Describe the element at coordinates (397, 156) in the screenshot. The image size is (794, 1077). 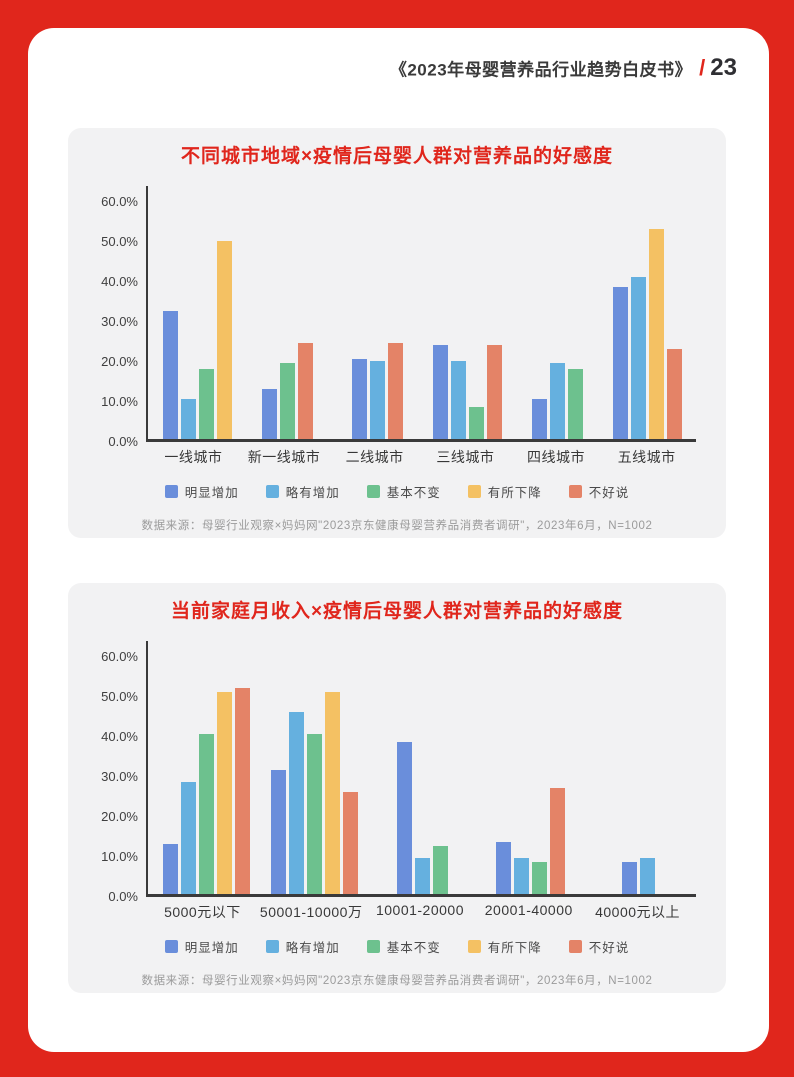
I see `chart-title: 不同城市地域×疫情后母婴人群对营养品的好感度` at that location.